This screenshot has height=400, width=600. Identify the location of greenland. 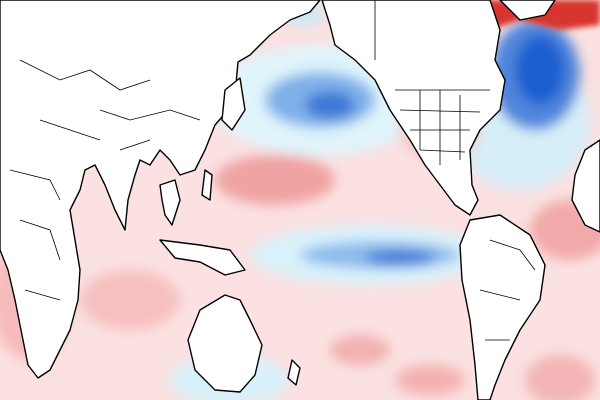
(527, 10).